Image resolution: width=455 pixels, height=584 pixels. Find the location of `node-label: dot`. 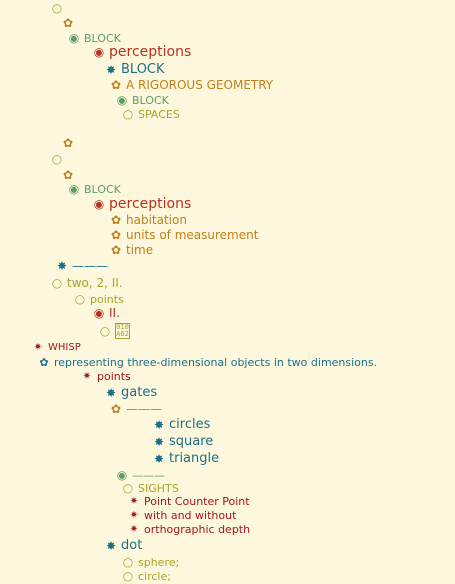

node-label: dot is located at coordinates (132, 545).